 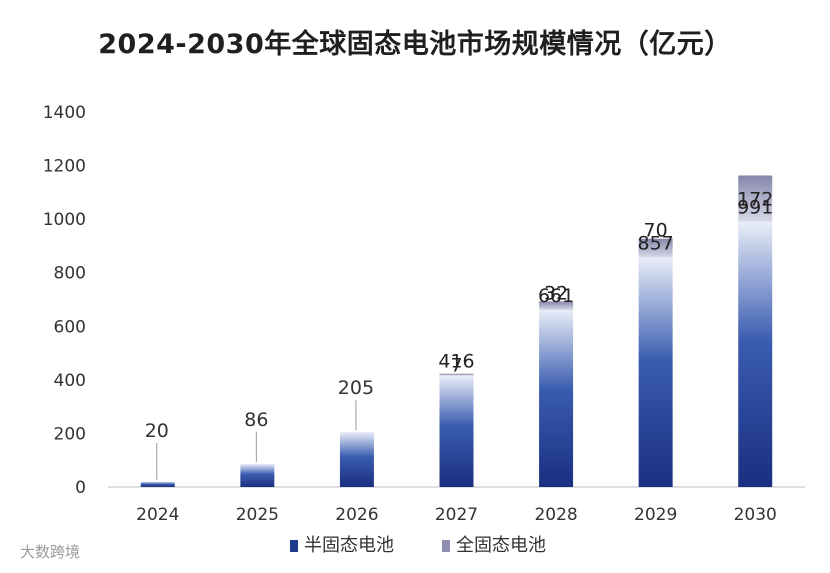 What do you see at coordinates (64, 167) in the screenshot?
I see `y-tick-label: 1200` at bounding box center [64, 167].